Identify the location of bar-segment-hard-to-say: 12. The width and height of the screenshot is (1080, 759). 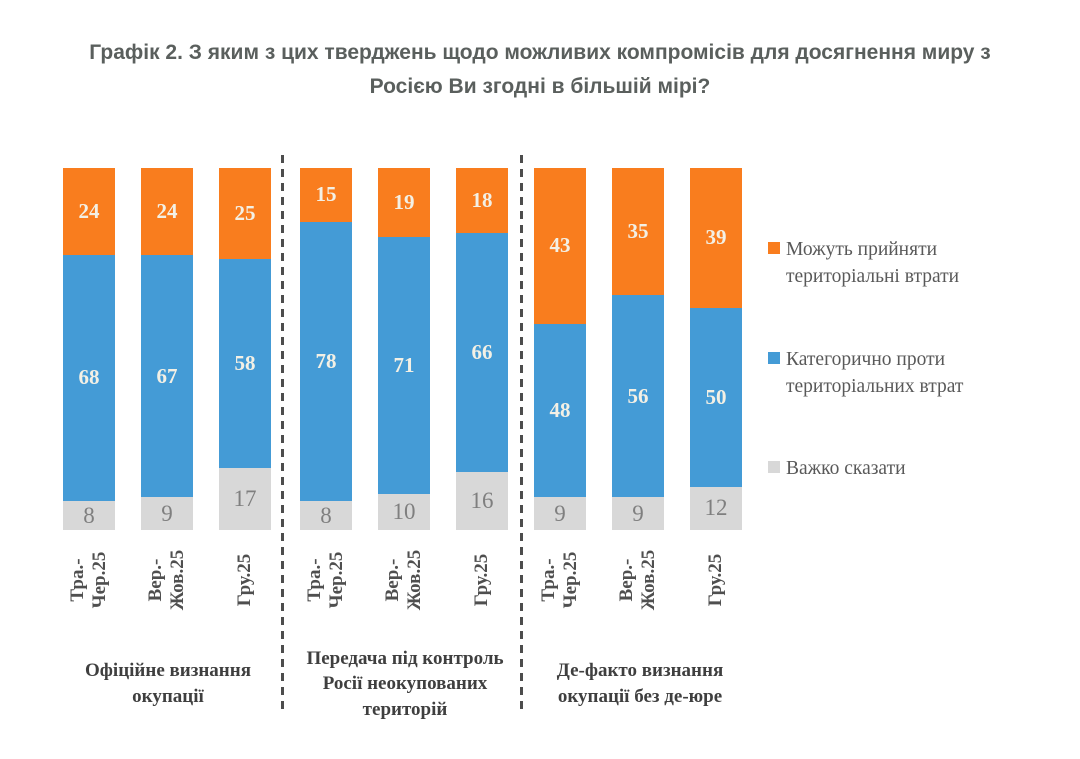
(716, 508).